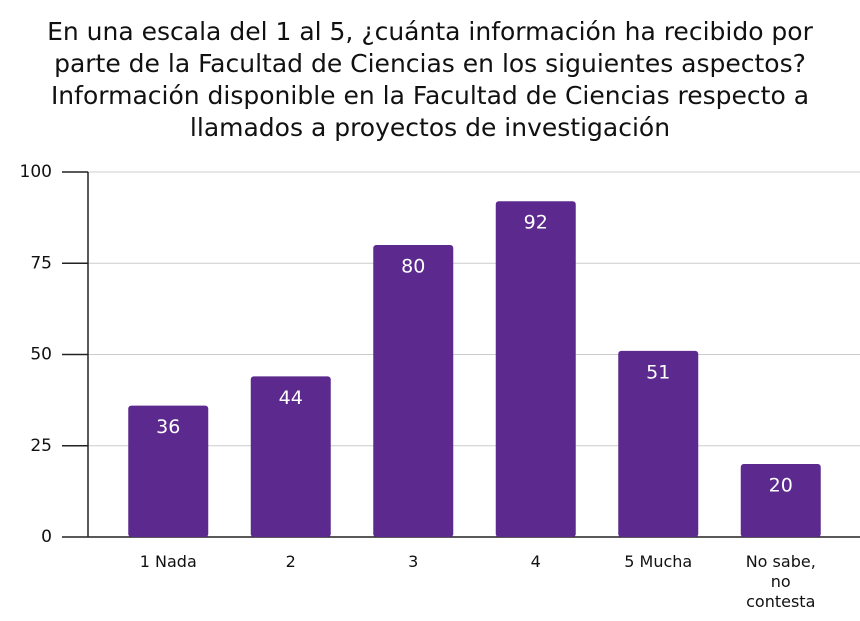 The height and width of the screenshot is (621, 860). What do you see at coordinates (781, 561) in the screenshot?
I see `x-tick-label-line: No sabe,` at bounding box center [781, 561].